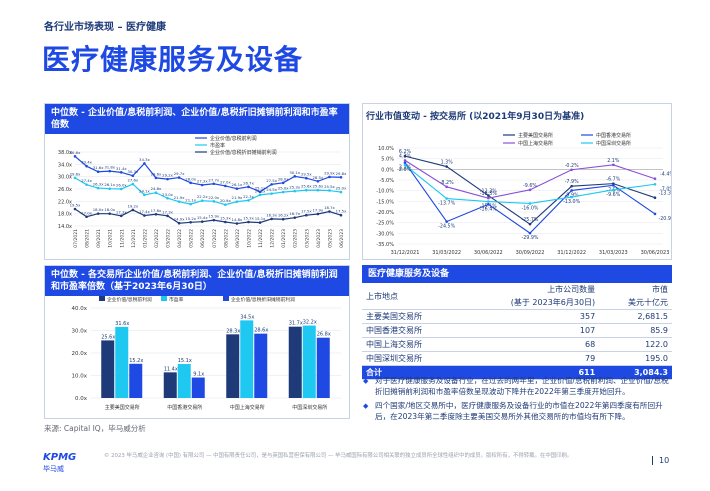 The image size is (710, 491). I want to click on data-label: 16.2x, so click(283, 215).